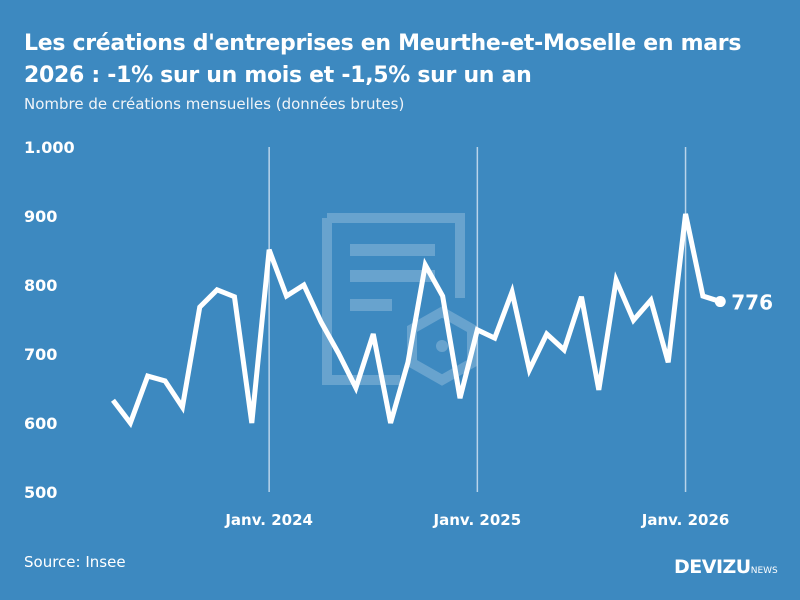 This screenshot has width=800, height=600. Describe the element at coordinates (685, 520) in the screenshot. I see `x-tick-label: Janv. 2026` at that location.